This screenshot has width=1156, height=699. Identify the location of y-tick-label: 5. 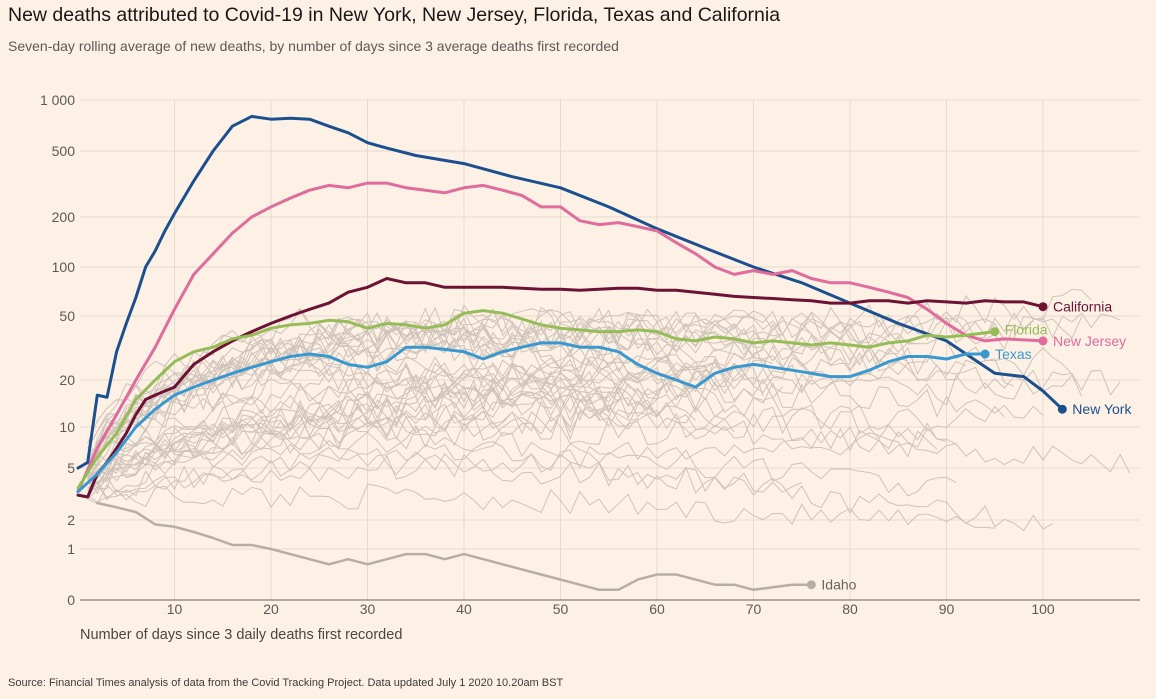
(71, 468).